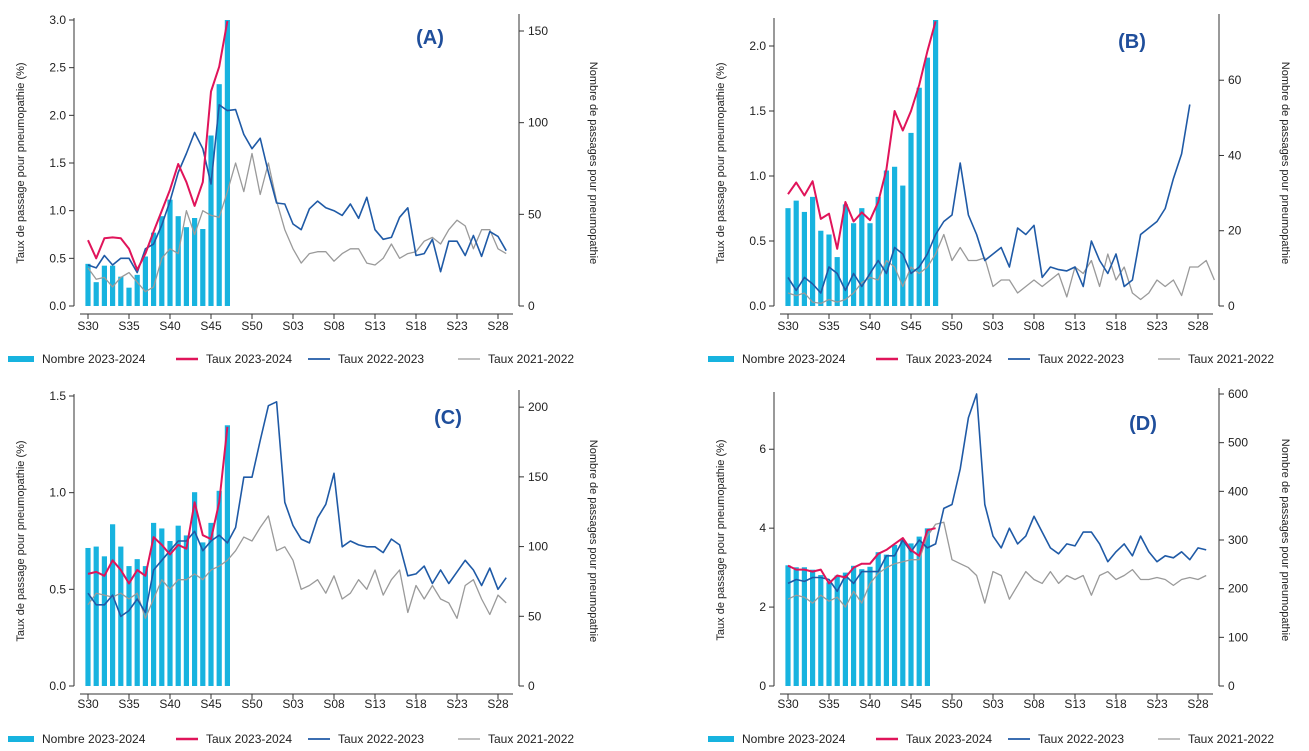 This screenshot has width=1309, height=751. I want to click on y-tick-label-right: 300, so click(1238, 540).